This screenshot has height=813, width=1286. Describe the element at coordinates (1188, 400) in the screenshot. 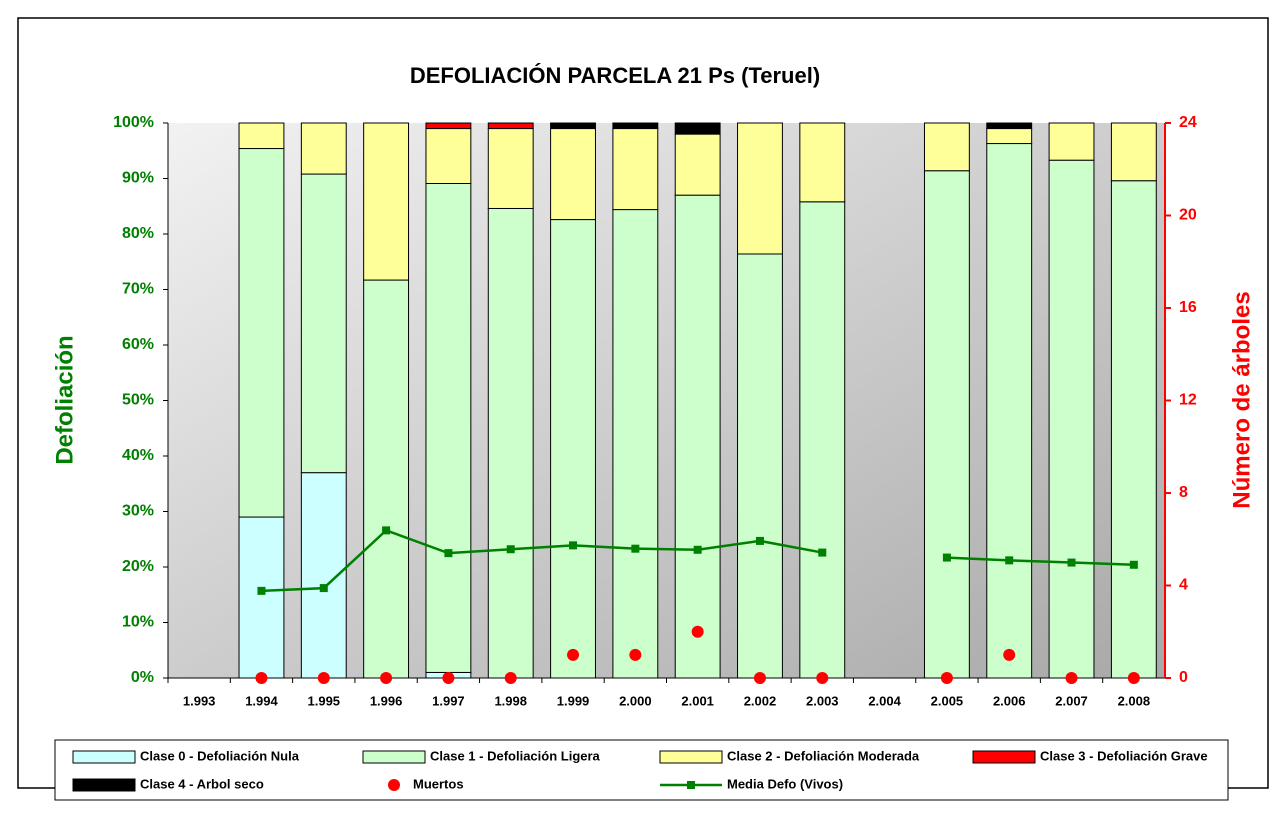

I see `y2-tick-label: 12` at that location.